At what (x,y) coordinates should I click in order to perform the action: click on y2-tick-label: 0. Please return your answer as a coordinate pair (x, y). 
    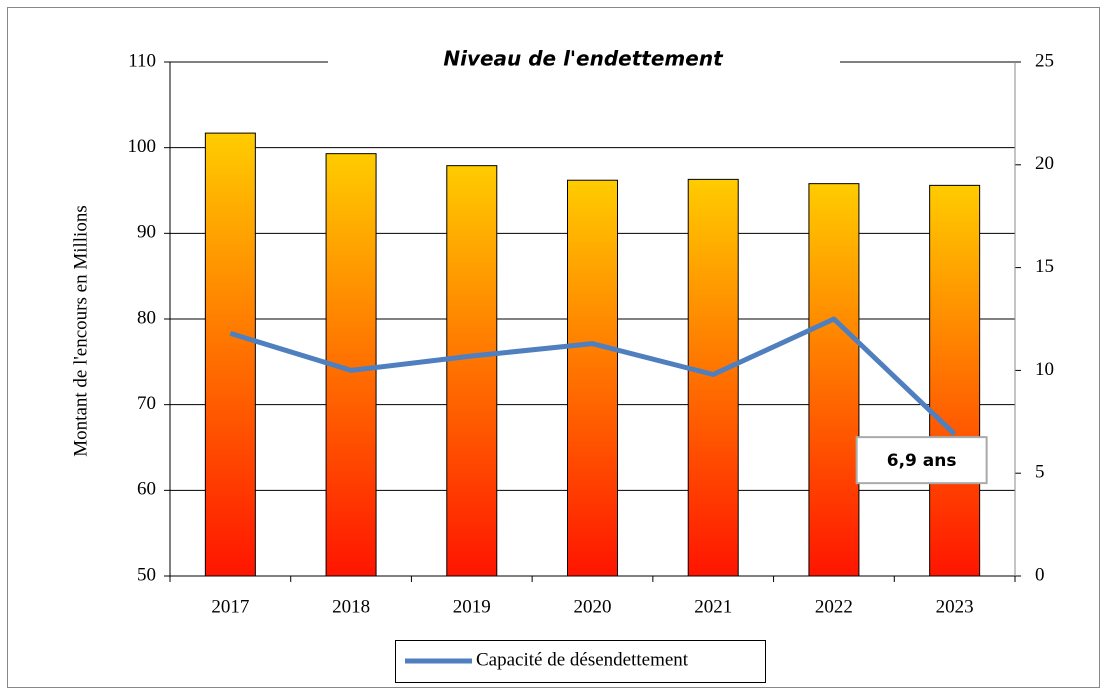
    Looking at the image, I should click on (1040, 574).